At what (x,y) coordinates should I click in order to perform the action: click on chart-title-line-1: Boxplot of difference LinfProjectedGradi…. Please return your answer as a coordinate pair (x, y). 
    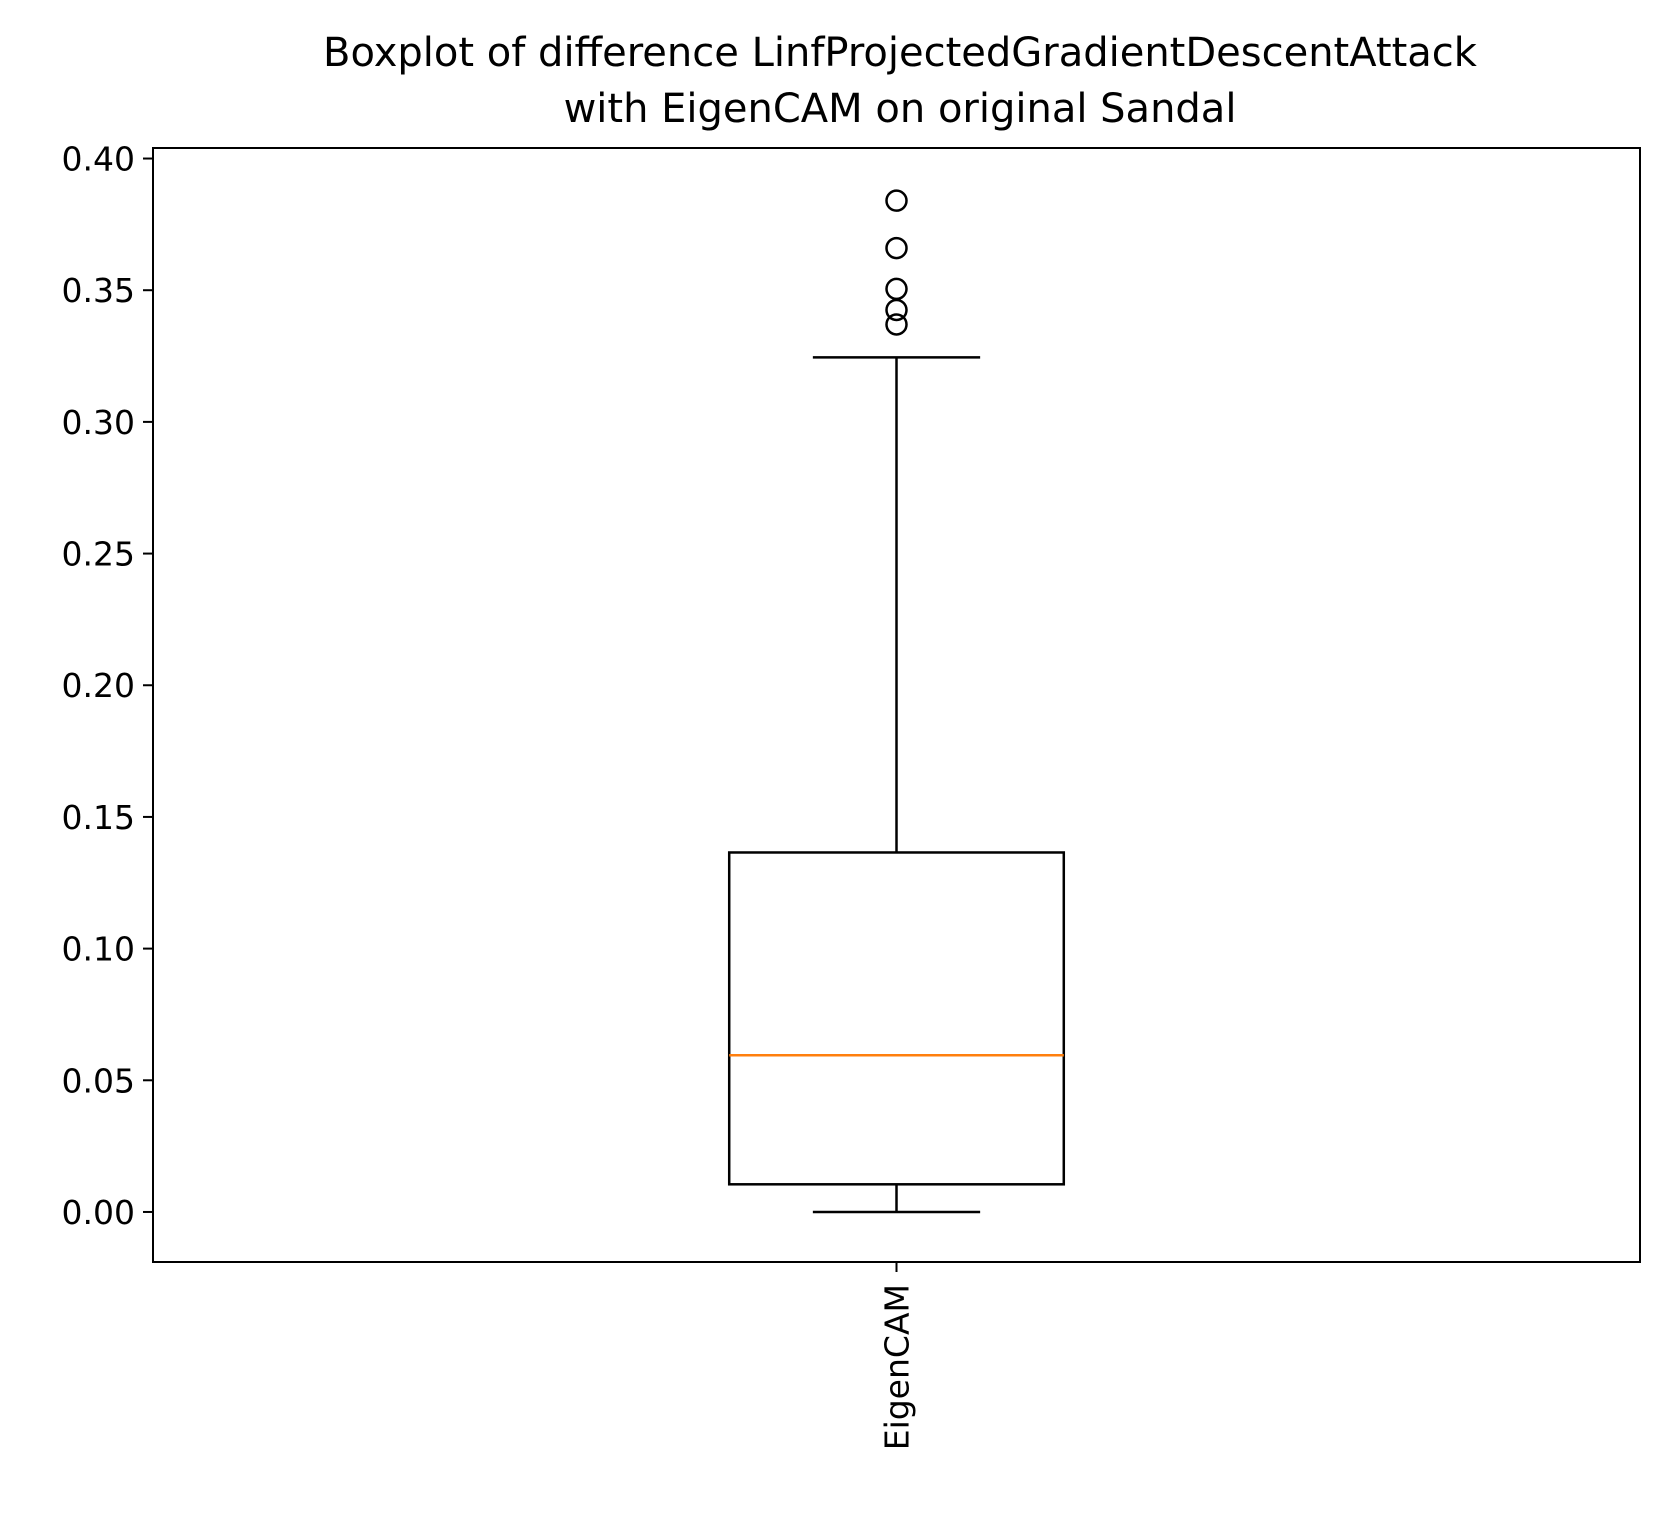
    Looking at the image, I should click on (900, 53).